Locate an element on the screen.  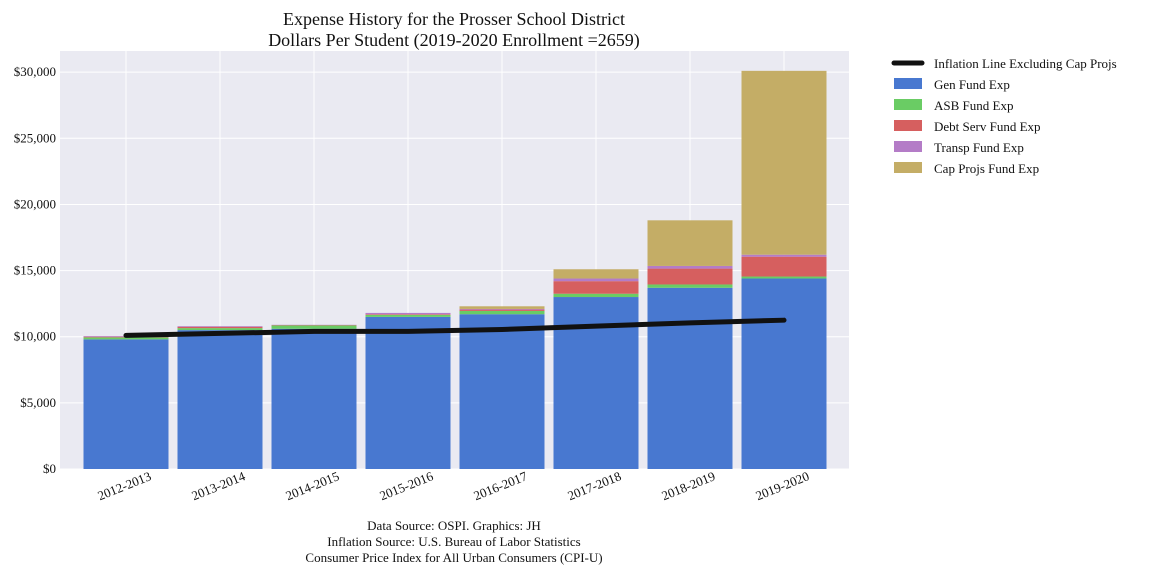
bar-gen-fund-exp-2019-2020 is located at coordinates (784, 373).